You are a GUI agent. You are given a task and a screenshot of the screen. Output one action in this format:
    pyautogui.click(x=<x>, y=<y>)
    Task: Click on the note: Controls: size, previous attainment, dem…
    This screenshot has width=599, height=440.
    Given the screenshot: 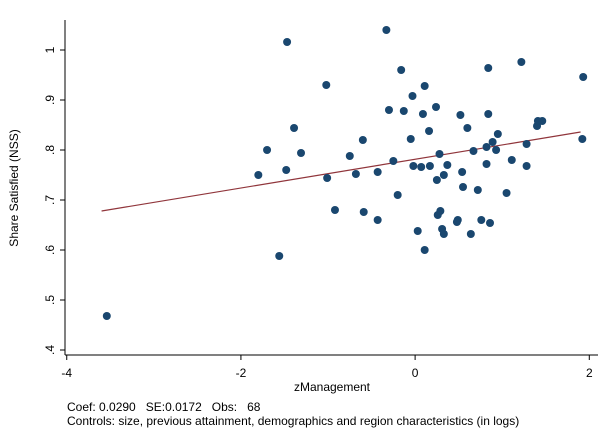 What is the action you would take?
    pyautogui.click(x=293, y=421)
    